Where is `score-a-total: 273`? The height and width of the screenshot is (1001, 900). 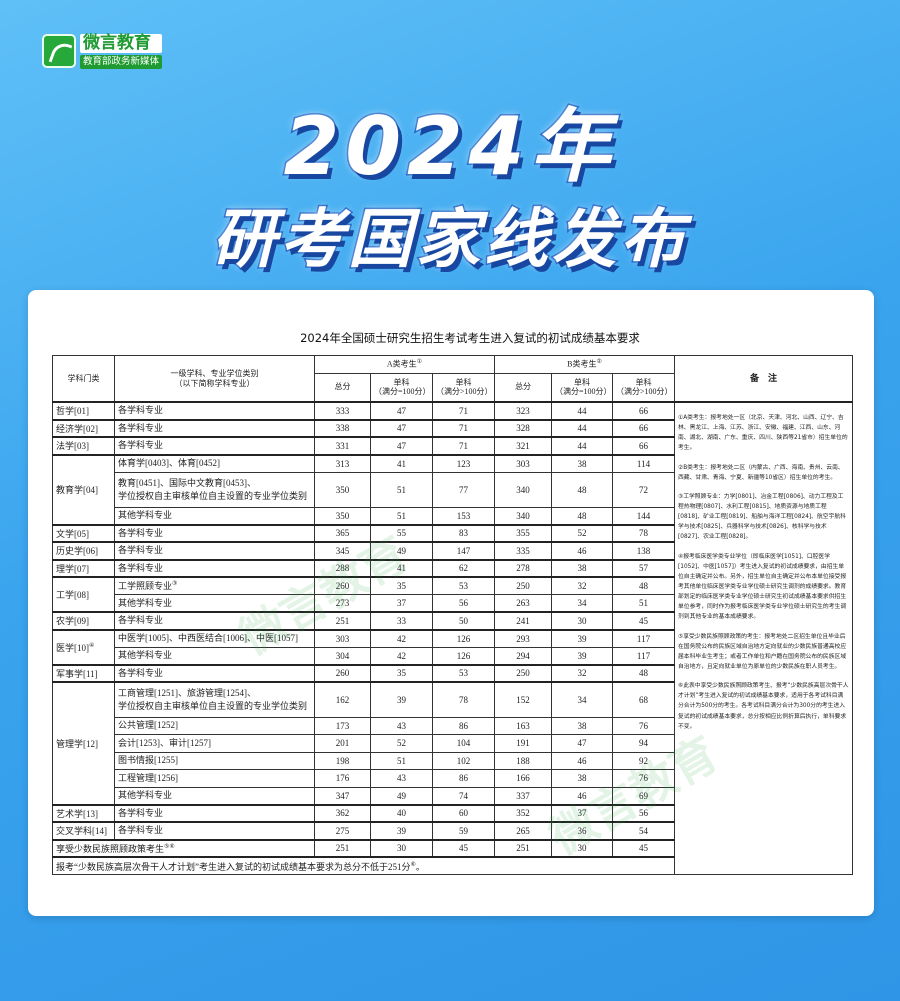
score-a-total: 273 is located at coordinates (342, 603).